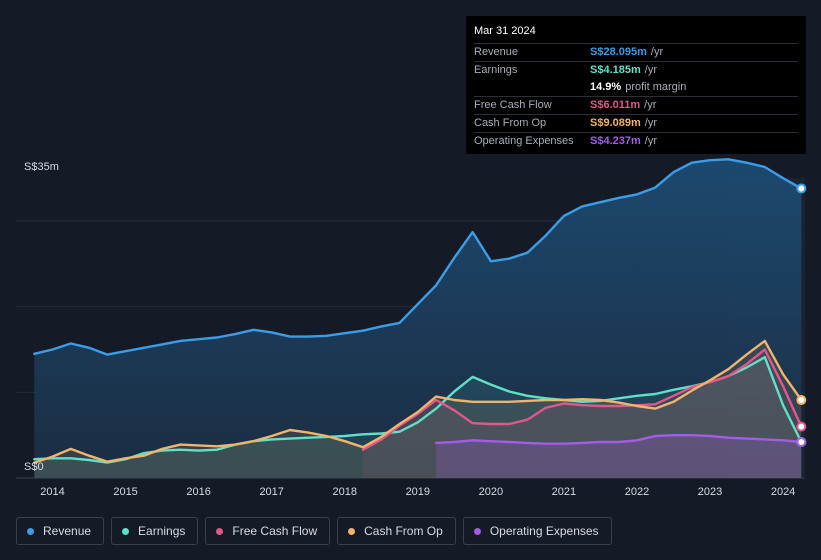 This screenshot has width=821, height=560. Describe the element at coordinates (505, 31) in the screenshot. I see `tooltip-date: Mar 31 2024` at that location.